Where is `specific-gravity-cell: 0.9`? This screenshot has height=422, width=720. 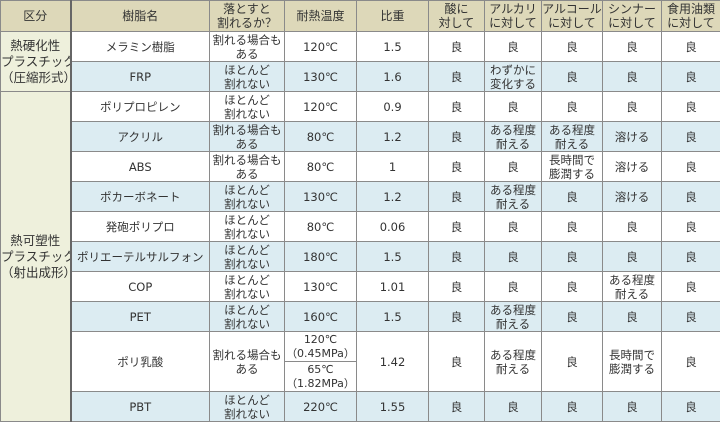
specific-gravity-cell: 0.9 is located at coordinates (392, 106).